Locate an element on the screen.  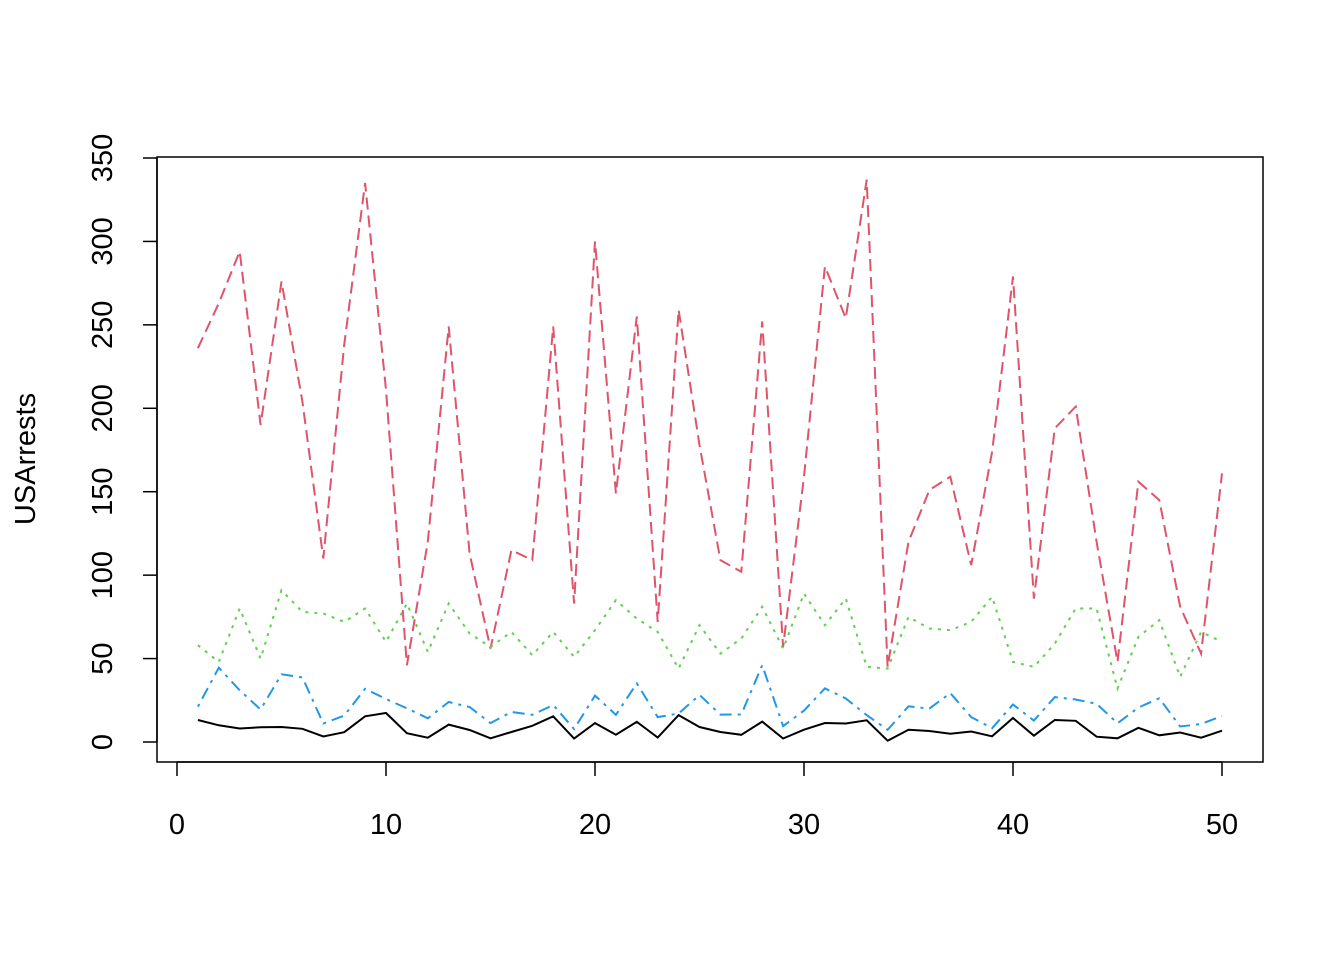
y-tick-label: 200 is located at coordinates (103, 408).